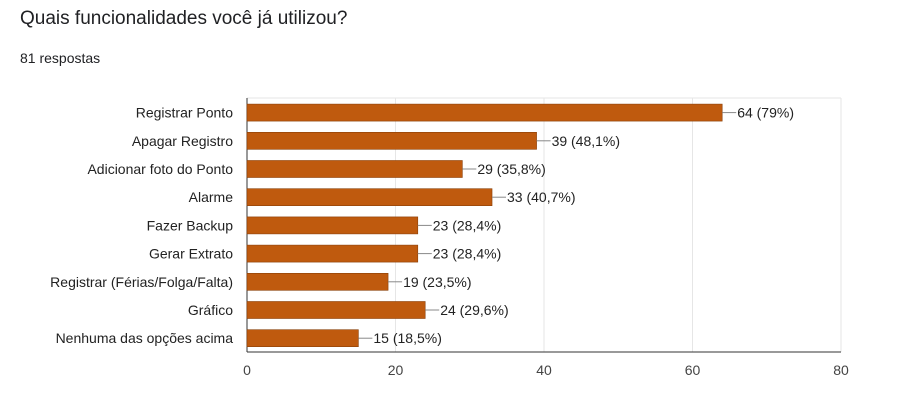 The width and height of the screenshot is (907, 412). I want to click on data-label-5: 23 (28,4%), so click(467, 254).